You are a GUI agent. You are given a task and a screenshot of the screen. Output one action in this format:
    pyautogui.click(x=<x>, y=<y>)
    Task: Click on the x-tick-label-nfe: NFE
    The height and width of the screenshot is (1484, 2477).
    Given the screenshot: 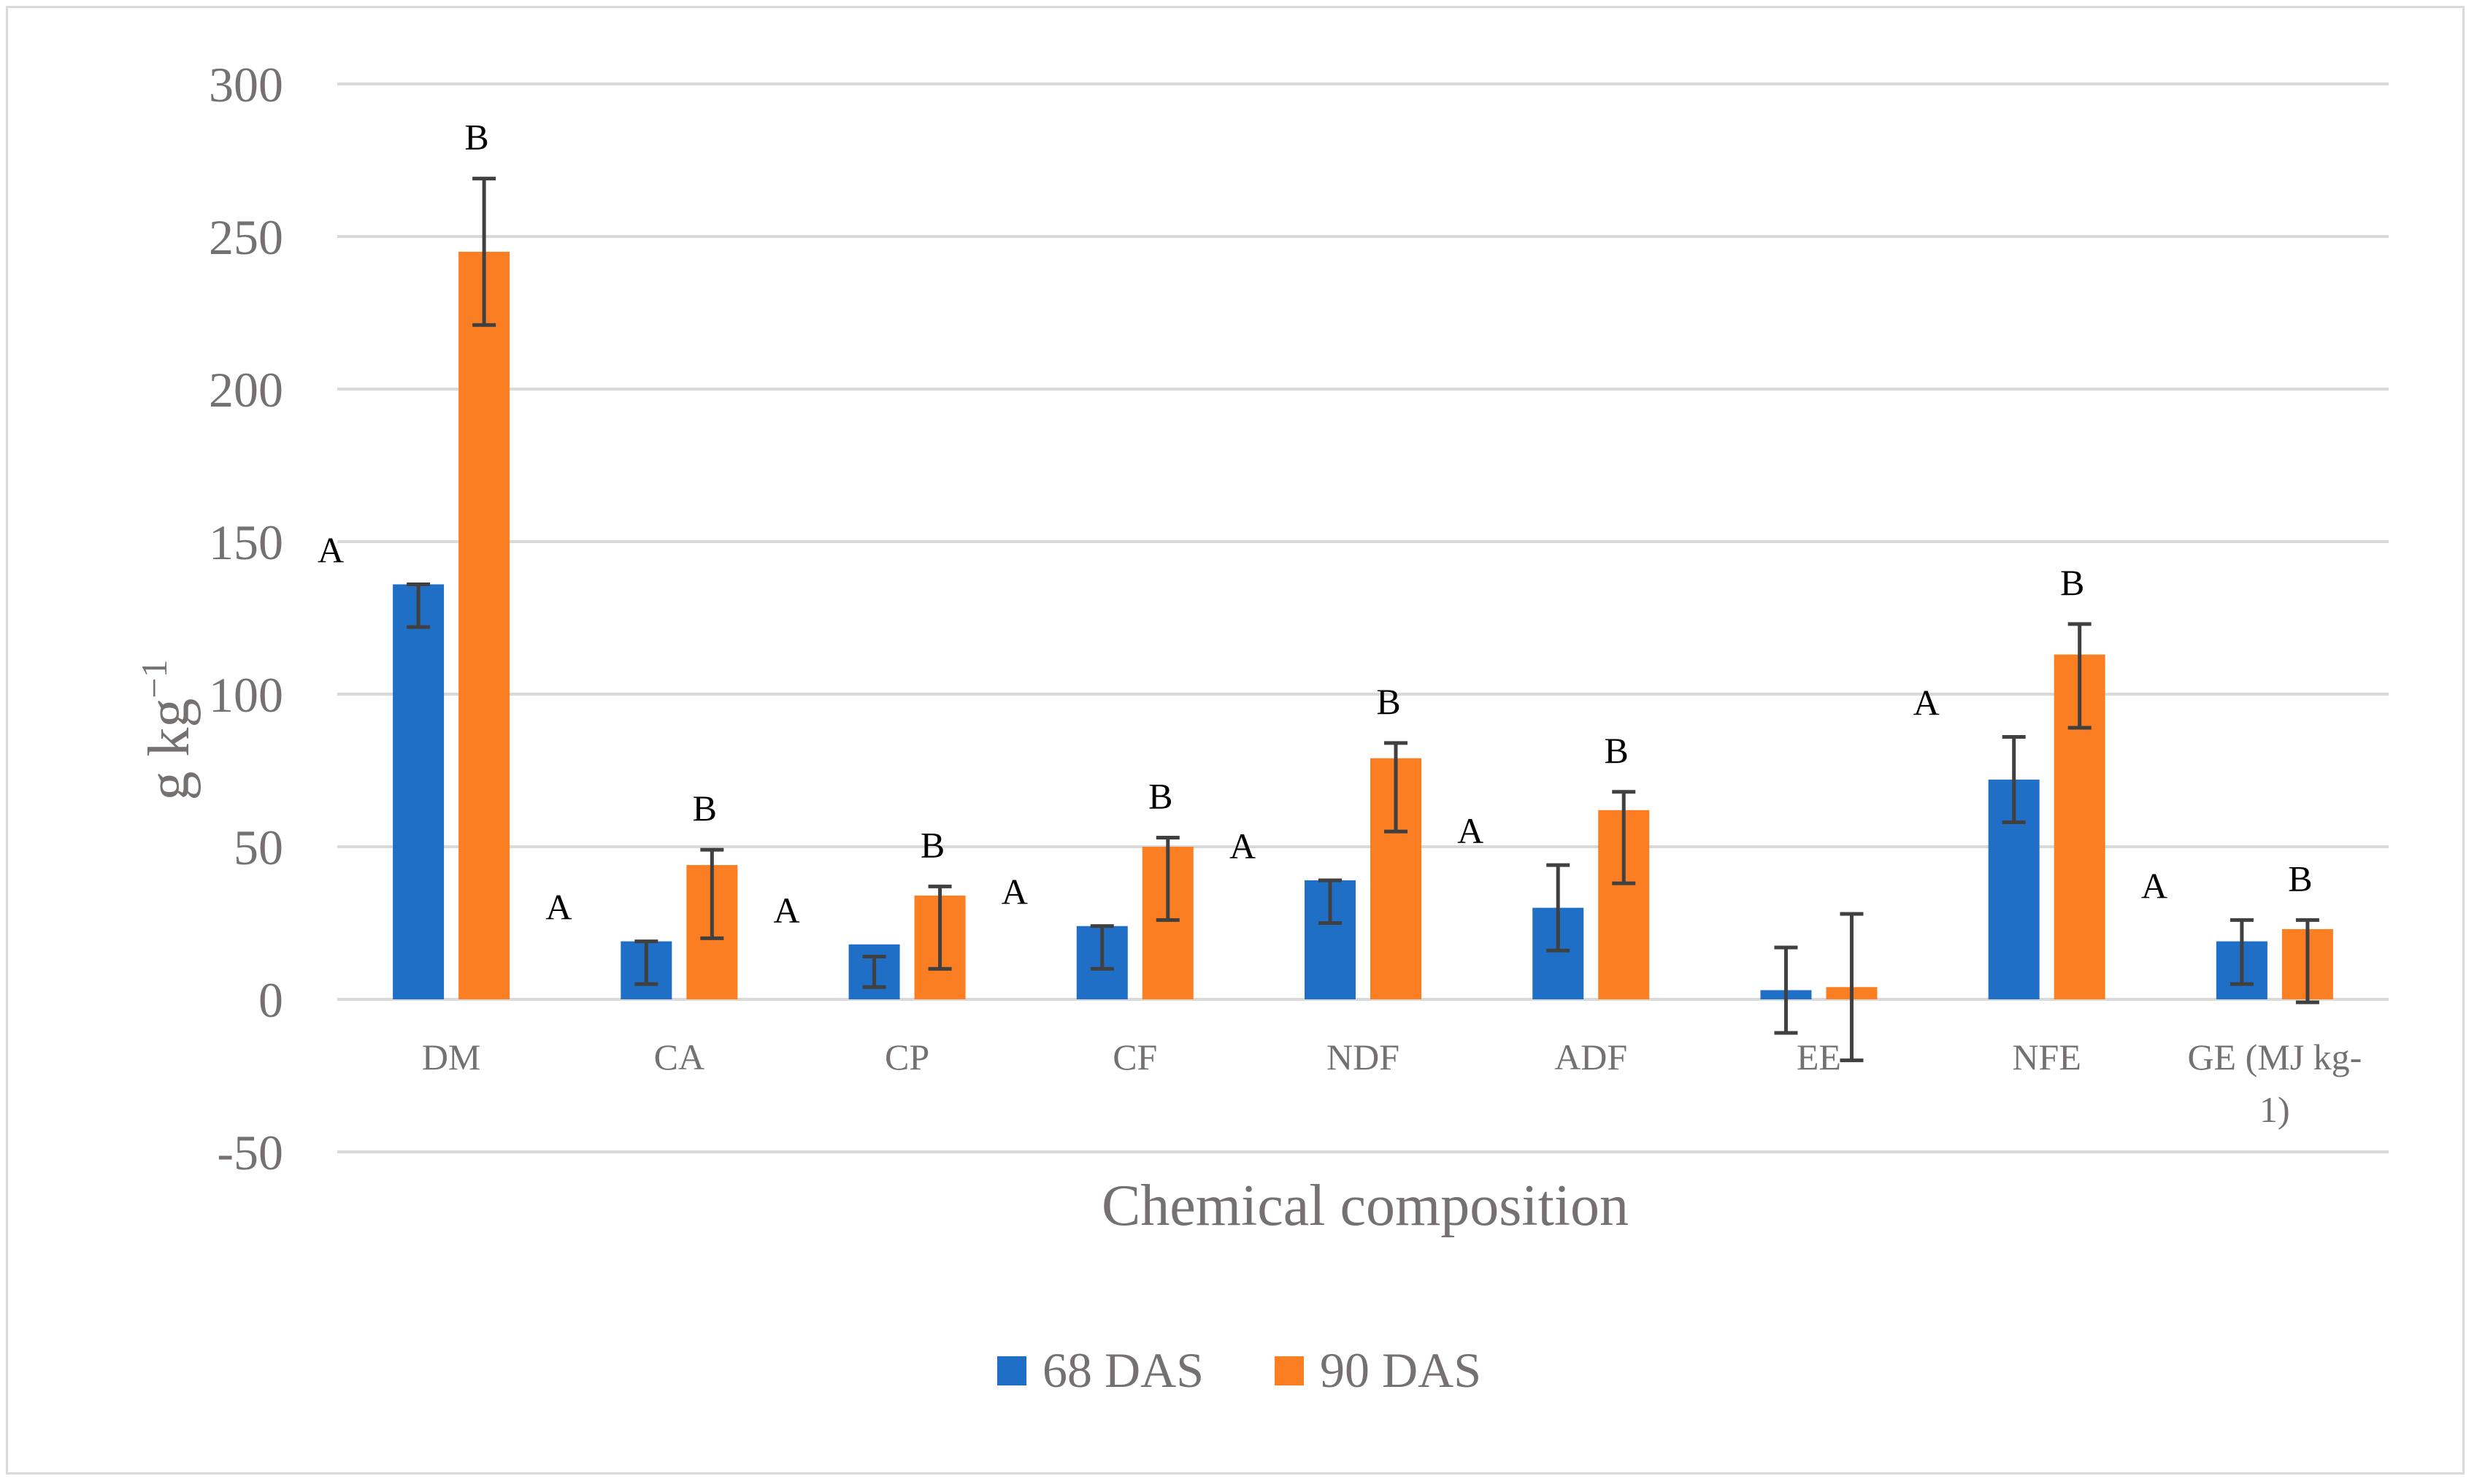 What is the action you would take?
    pyautogui.click(x=2046, y=1057)
    